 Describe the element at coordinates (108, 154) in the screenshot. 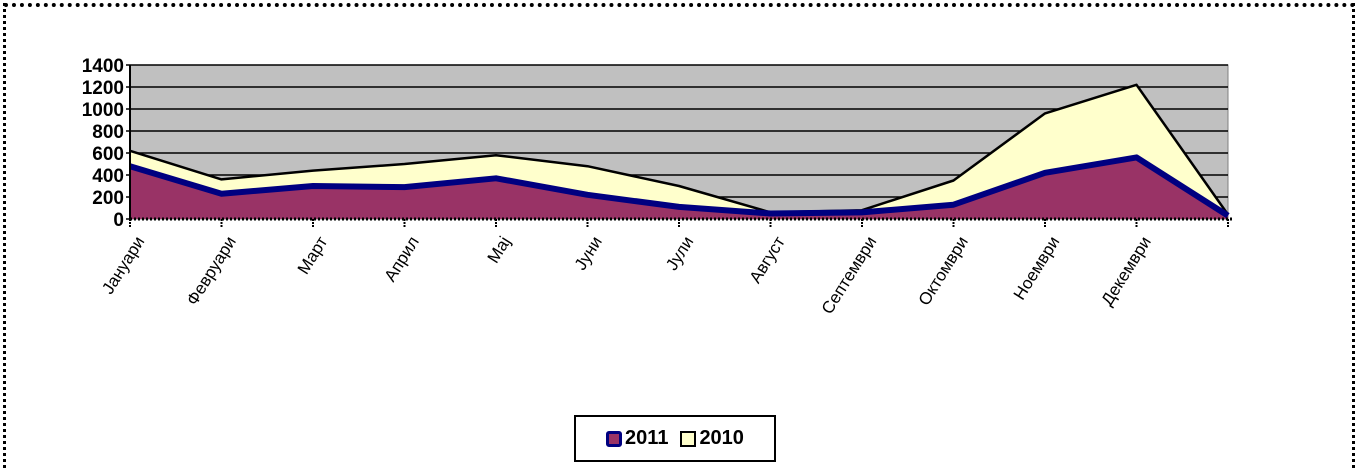

I see `y-tick-label-600: 600` at that location.